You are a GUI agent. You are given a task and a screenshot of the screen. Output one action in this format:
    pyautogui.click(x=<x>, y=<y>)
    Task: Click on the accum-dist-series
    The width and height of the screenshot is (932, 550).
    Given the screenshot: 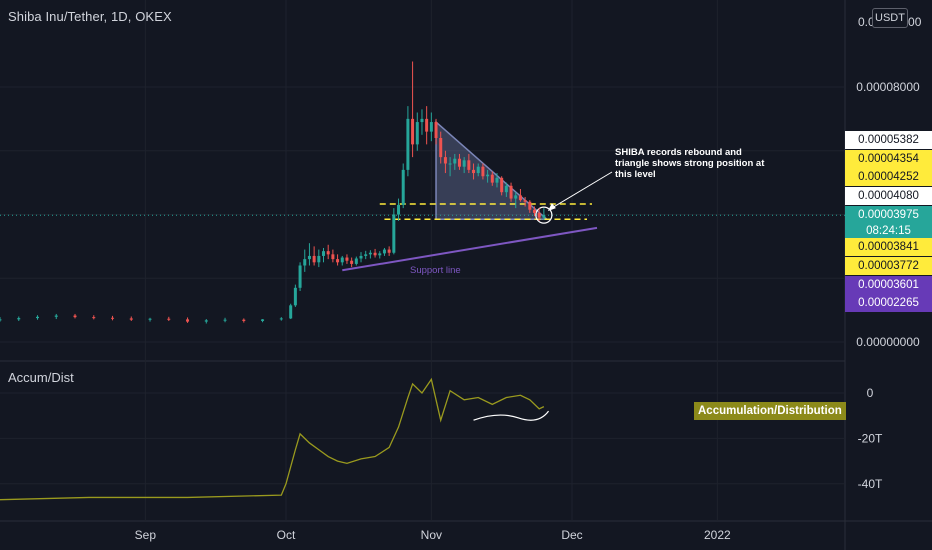 What is the action you would take?
    pyautogui.click(x=275, y=439)
    